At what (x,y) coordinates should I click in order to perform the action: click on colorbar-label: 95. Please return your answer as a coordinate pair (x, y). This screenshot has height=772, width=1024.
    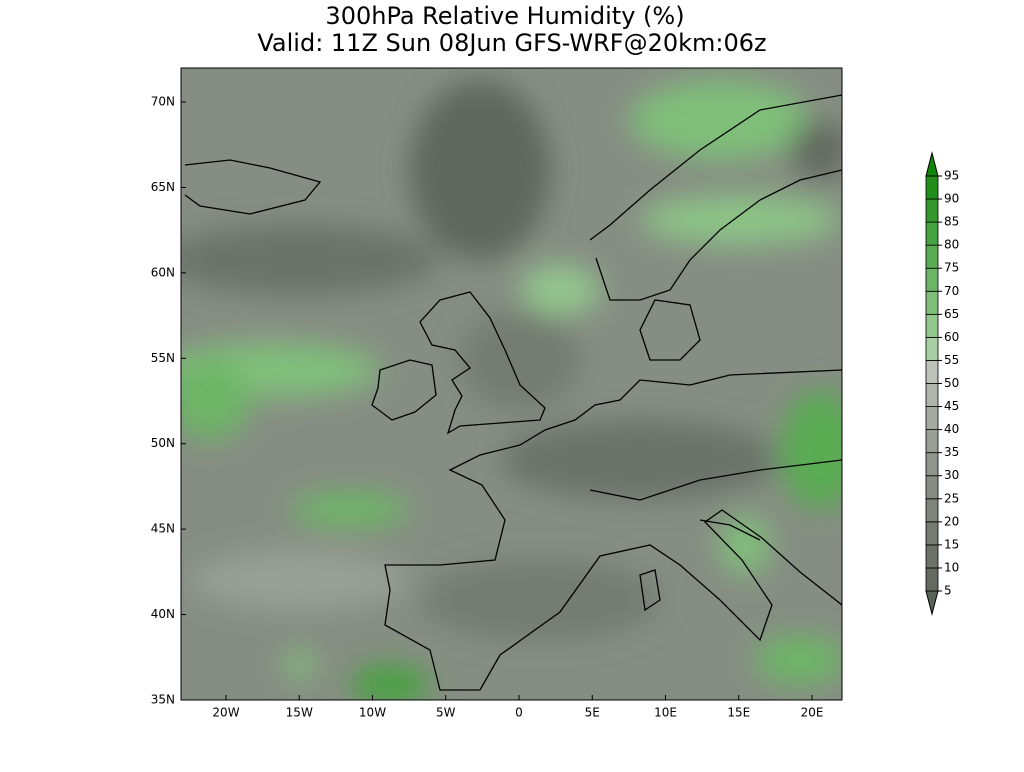
    Looking at the image, I should click on (951, 176).